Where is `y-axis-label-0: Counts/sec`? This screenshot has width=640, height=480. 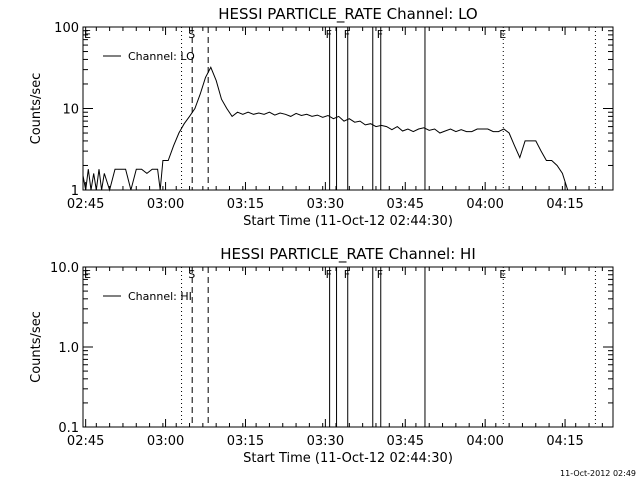
y-axis-label-0: Counts/sec is located at coordinates (36, 109).